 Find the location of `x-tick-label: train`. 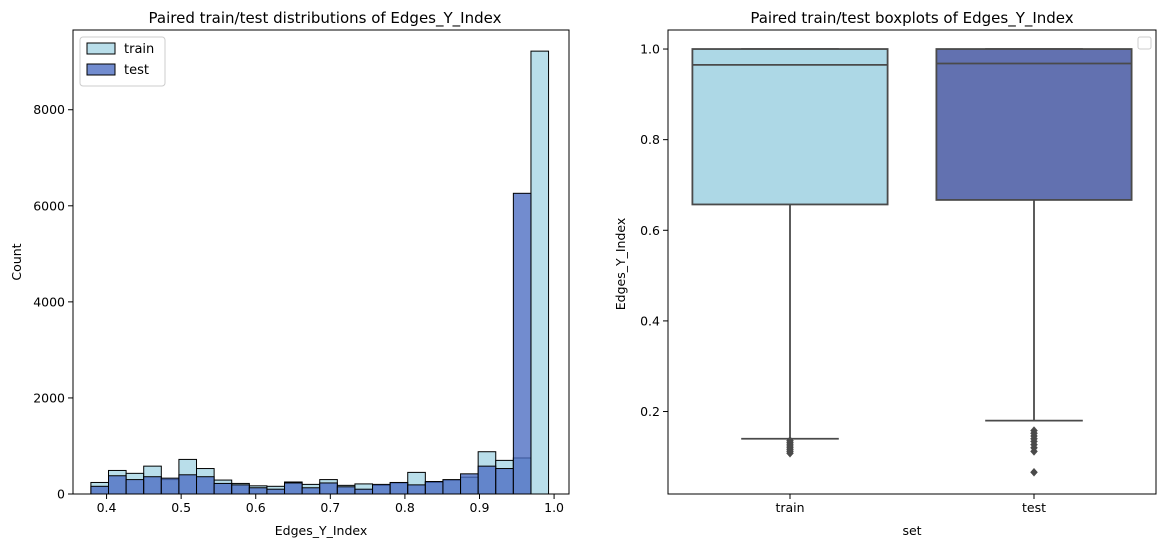

x-tick-label: train is located at coordinates (789, 507).